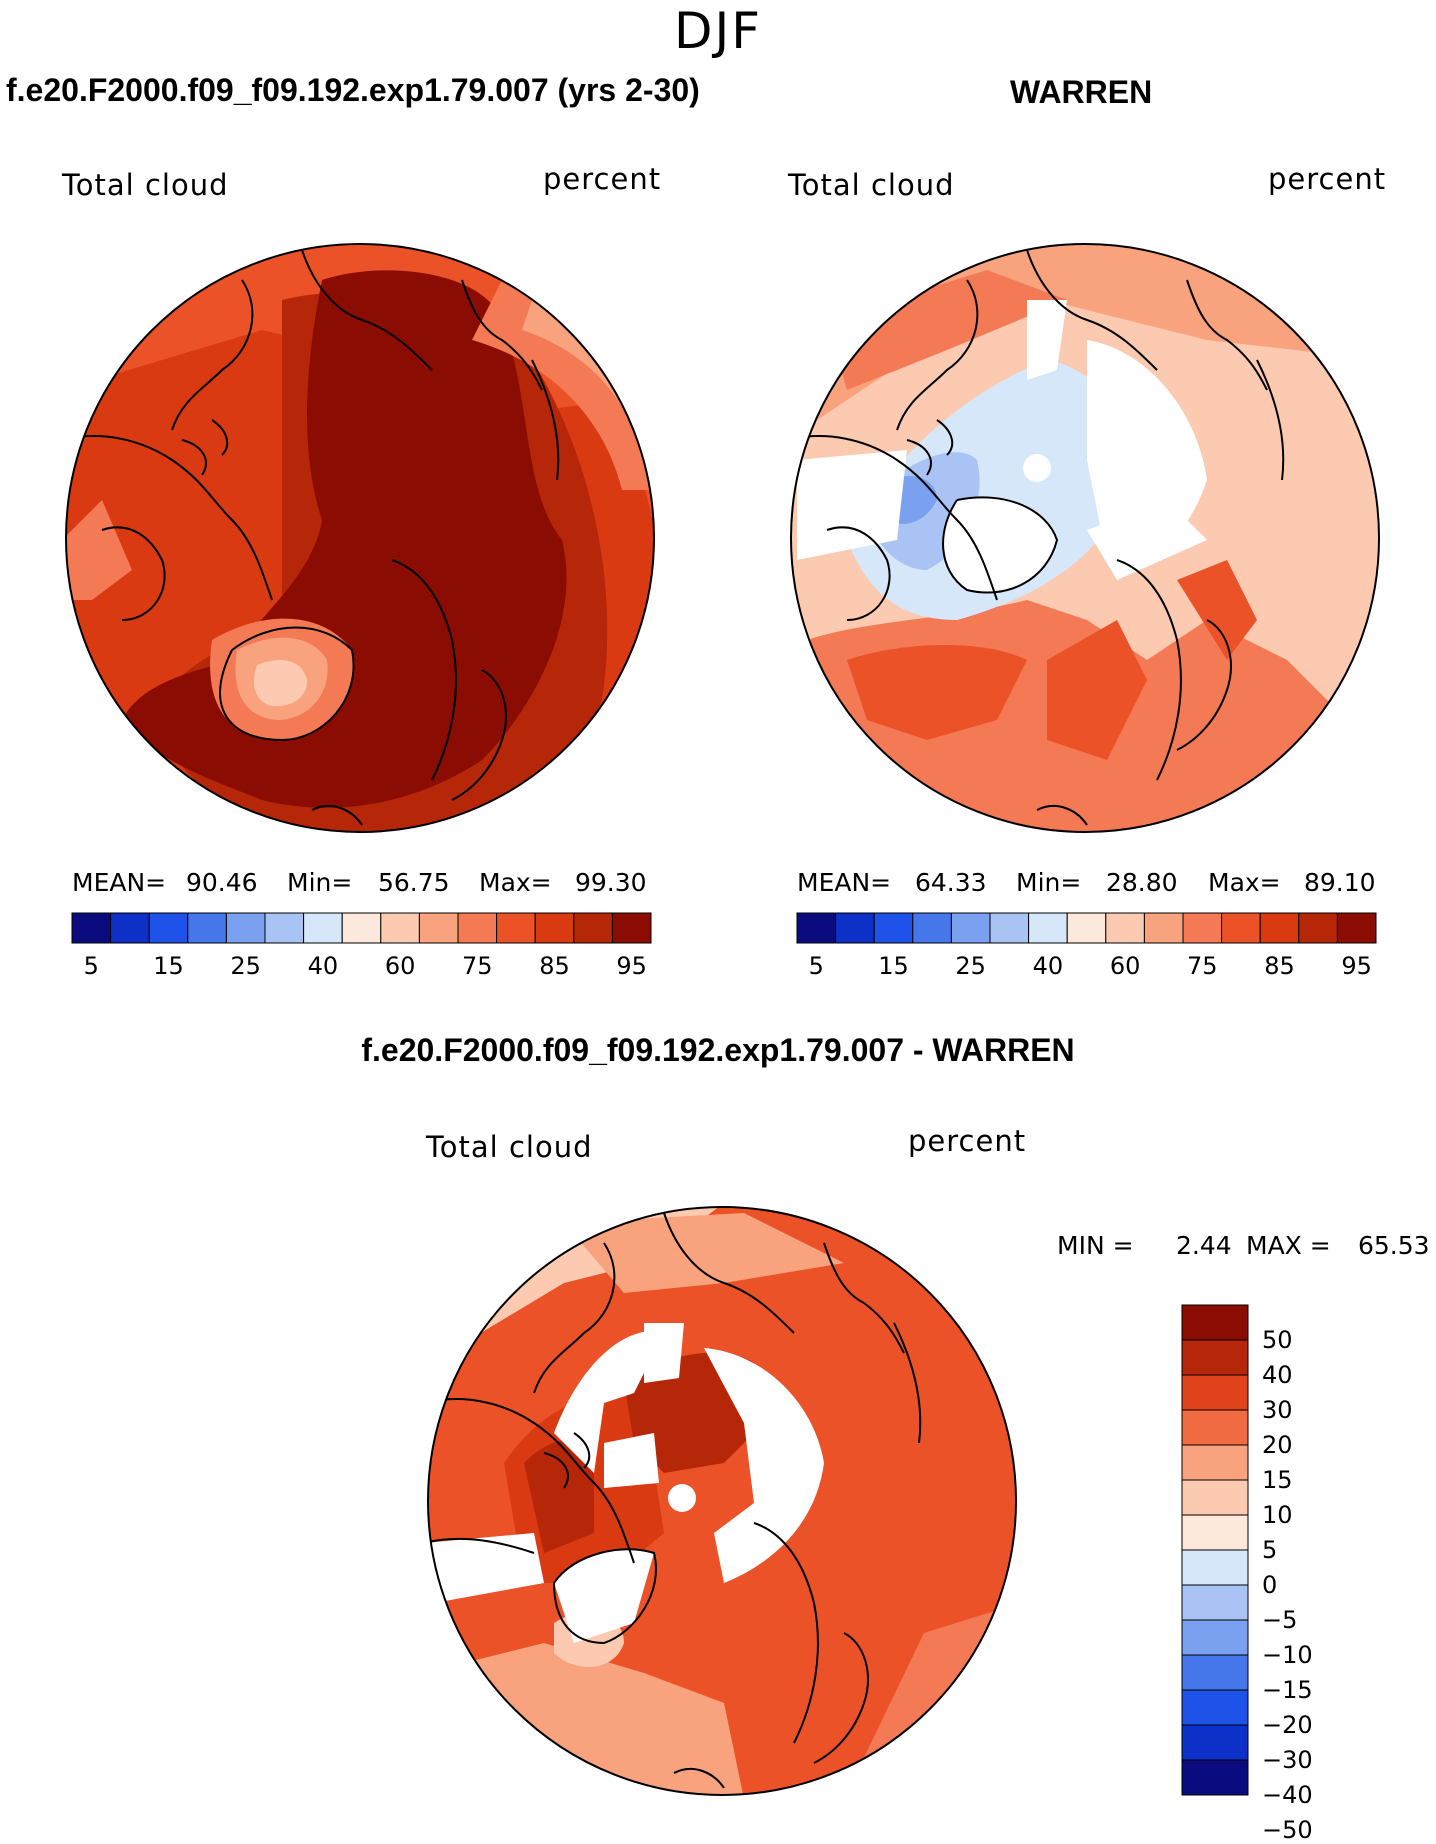  I want to click on model-field-label: Total cloud, so click(145, 185).